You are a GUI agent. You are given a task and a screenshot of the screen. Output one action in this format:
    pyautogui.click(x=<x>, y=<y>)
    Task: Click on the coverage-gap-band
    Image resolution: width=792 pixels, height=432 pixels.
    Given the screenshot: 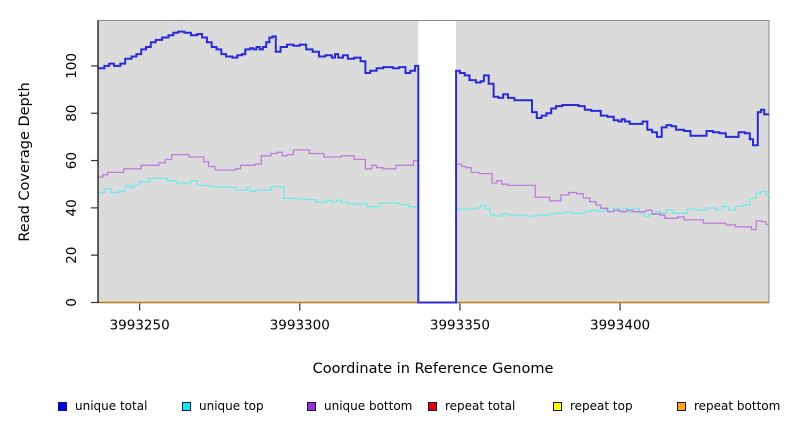 What is the action you would take?
    pyautogui.click(x=437, y=162)
    